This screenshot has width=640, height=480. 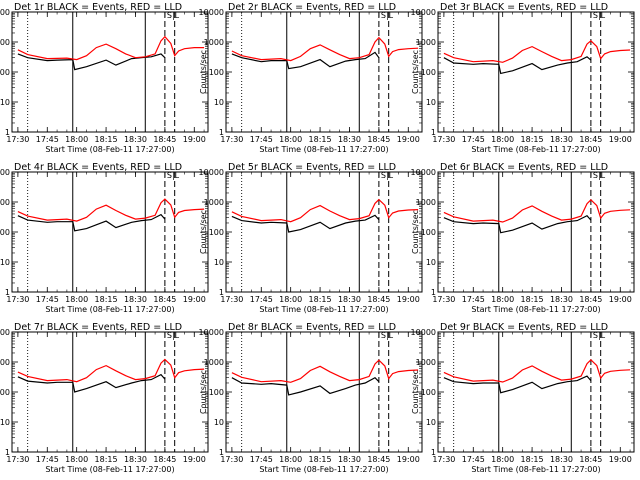 I want to click on panel-title: Det 8r BLACK = Events, RED = LLD, so click(x=312, y=327).